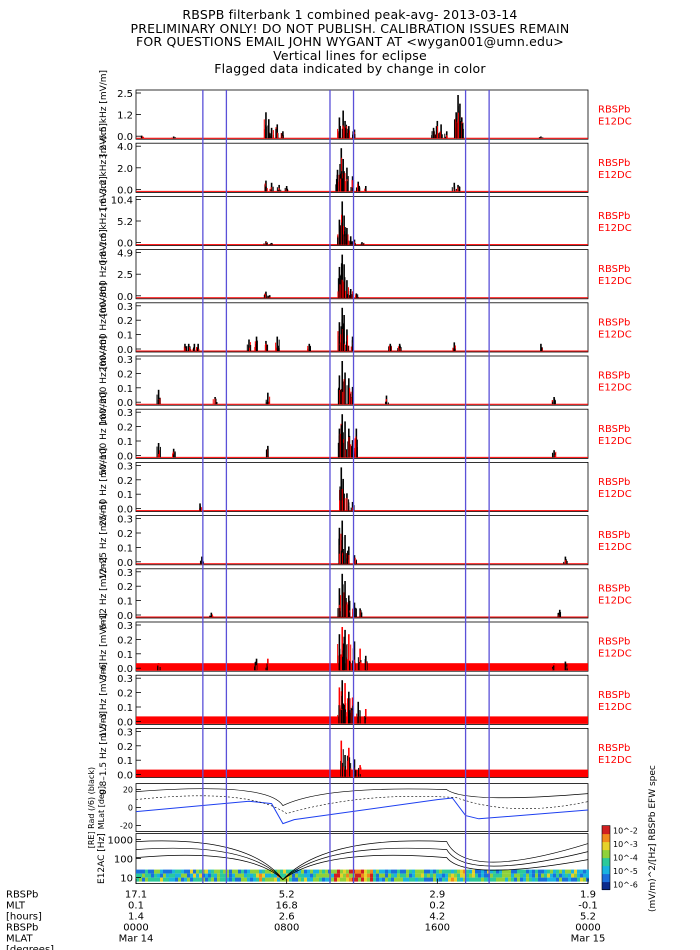  Describe the element at coordinates (625, 885) in the screenshot. I see `colorbar-tick-label: 10^-6` at that location.